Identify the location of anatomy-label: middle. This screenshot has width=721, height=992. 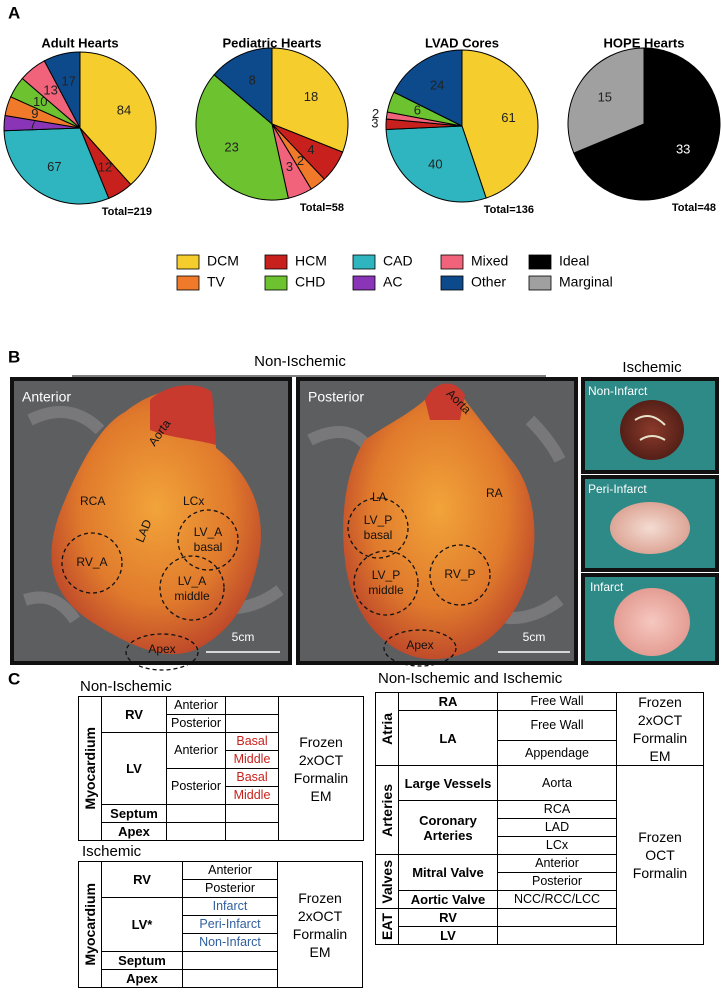
(192, 596).